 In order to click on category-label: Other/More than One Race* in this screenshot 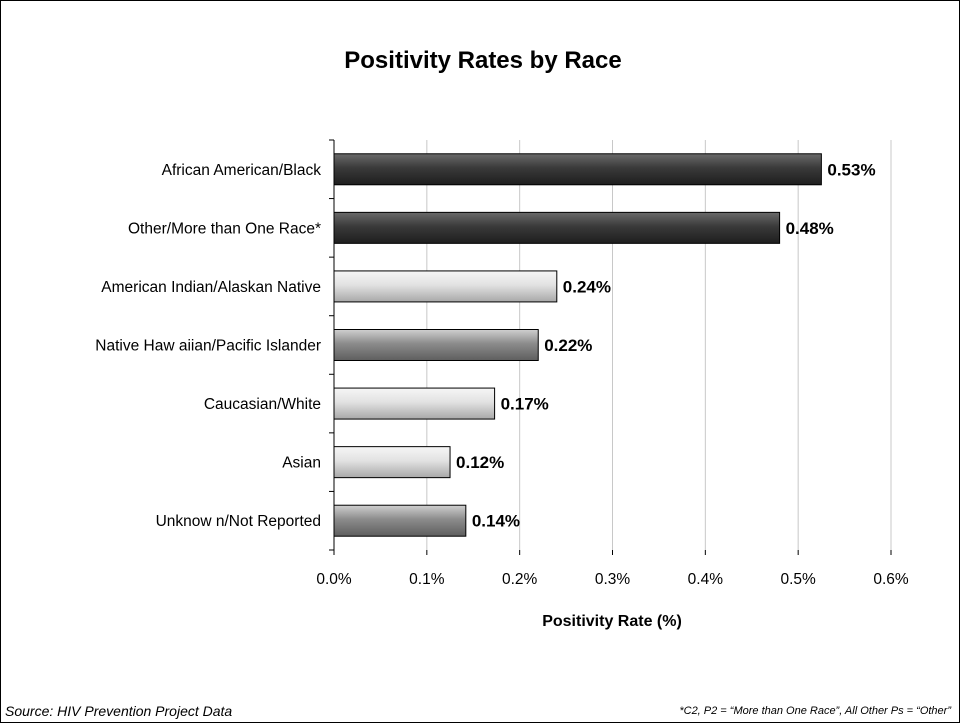, I will do `click(224, 228)`.